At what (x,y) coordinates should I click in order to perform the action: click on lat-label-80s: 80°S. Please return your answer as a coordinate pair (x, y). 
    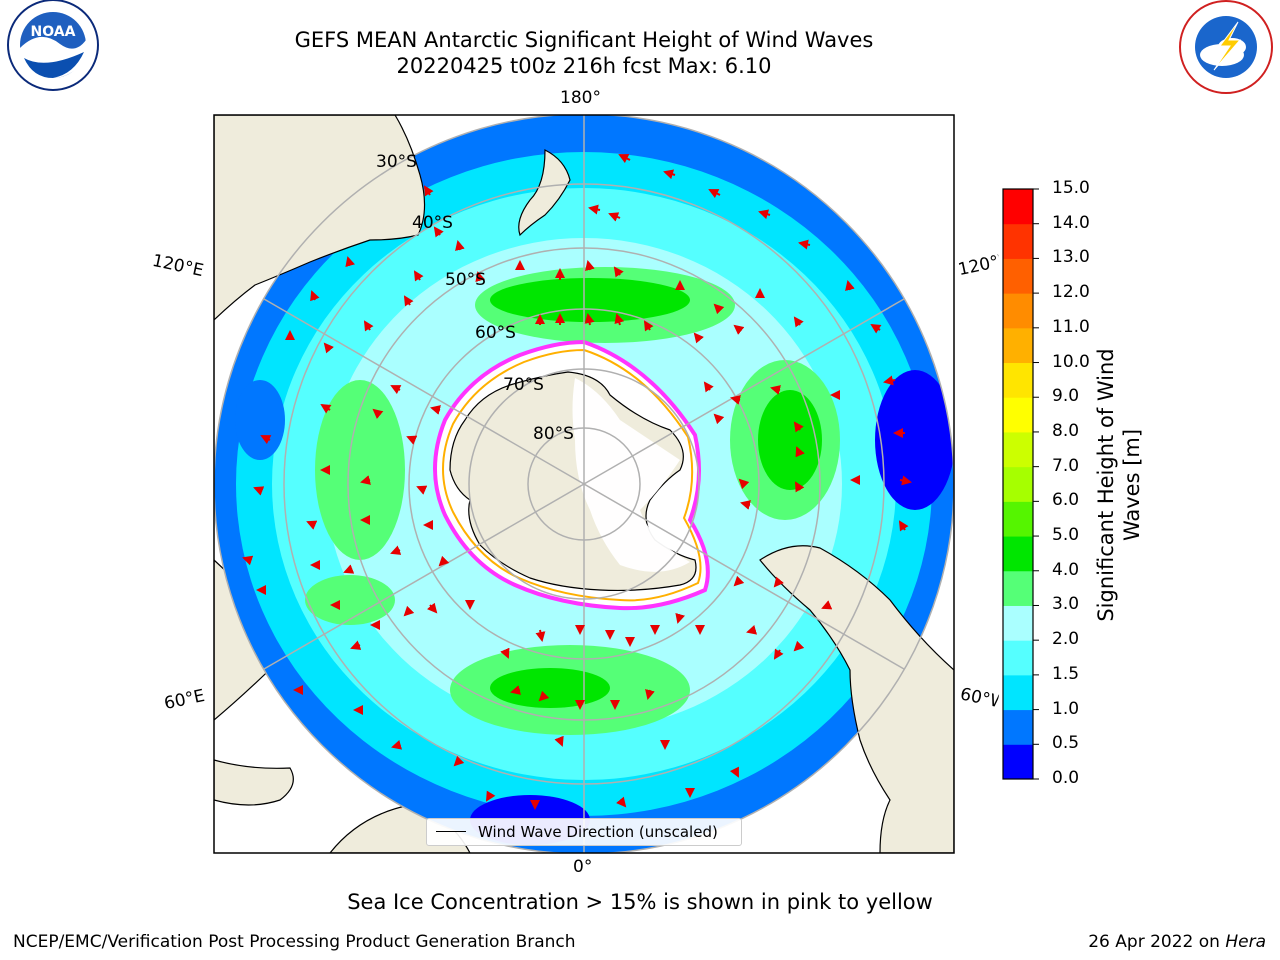
    Looking at the image, I should click on (553, 434).